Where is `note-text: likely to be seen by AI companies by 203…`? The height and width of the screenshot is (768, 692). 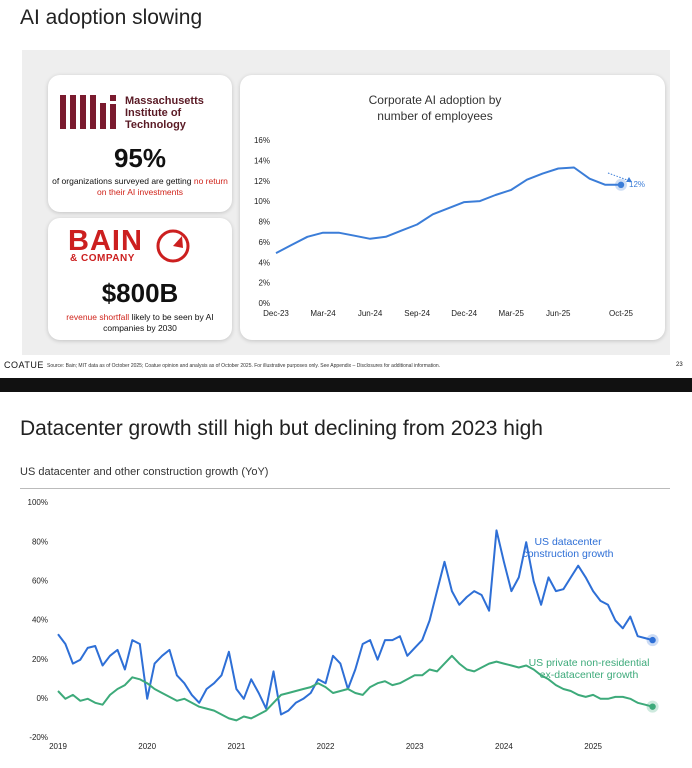 note-text: likely to be seen by AI companies by 203… is located at coordinates (158, 322).